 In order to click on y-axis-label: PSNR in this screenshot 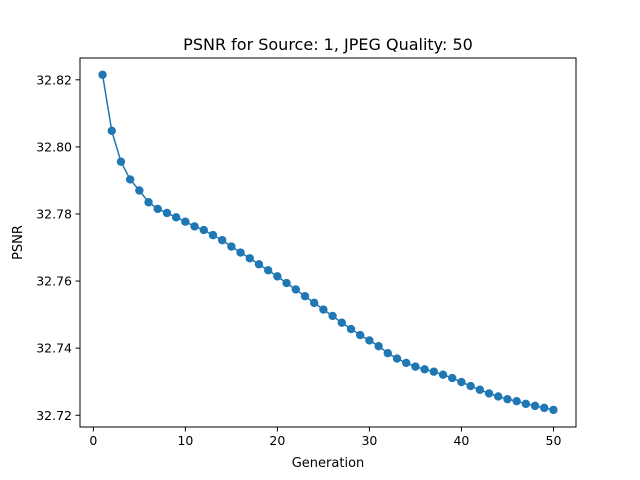, I will do `click(18, 242)`.